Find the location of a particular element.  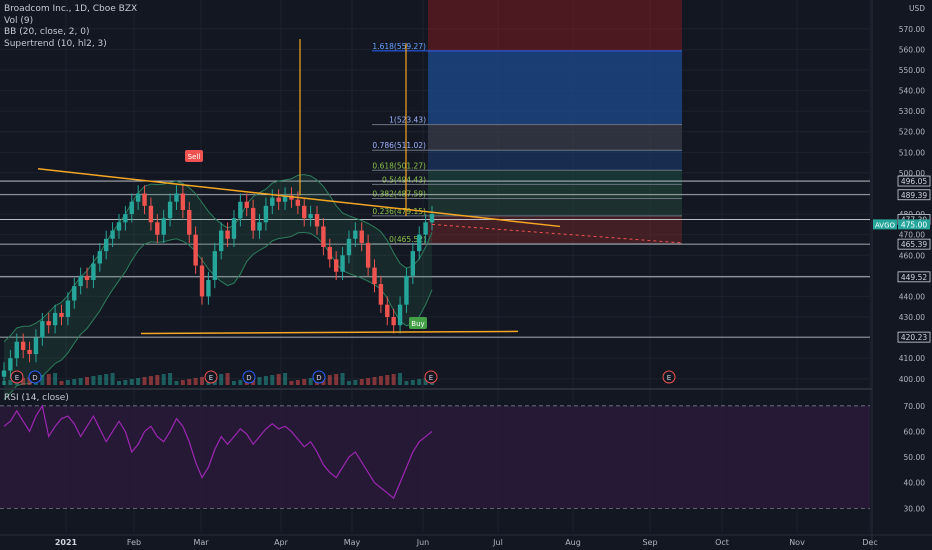

earnings-marker is located at coordinates (211, 377).